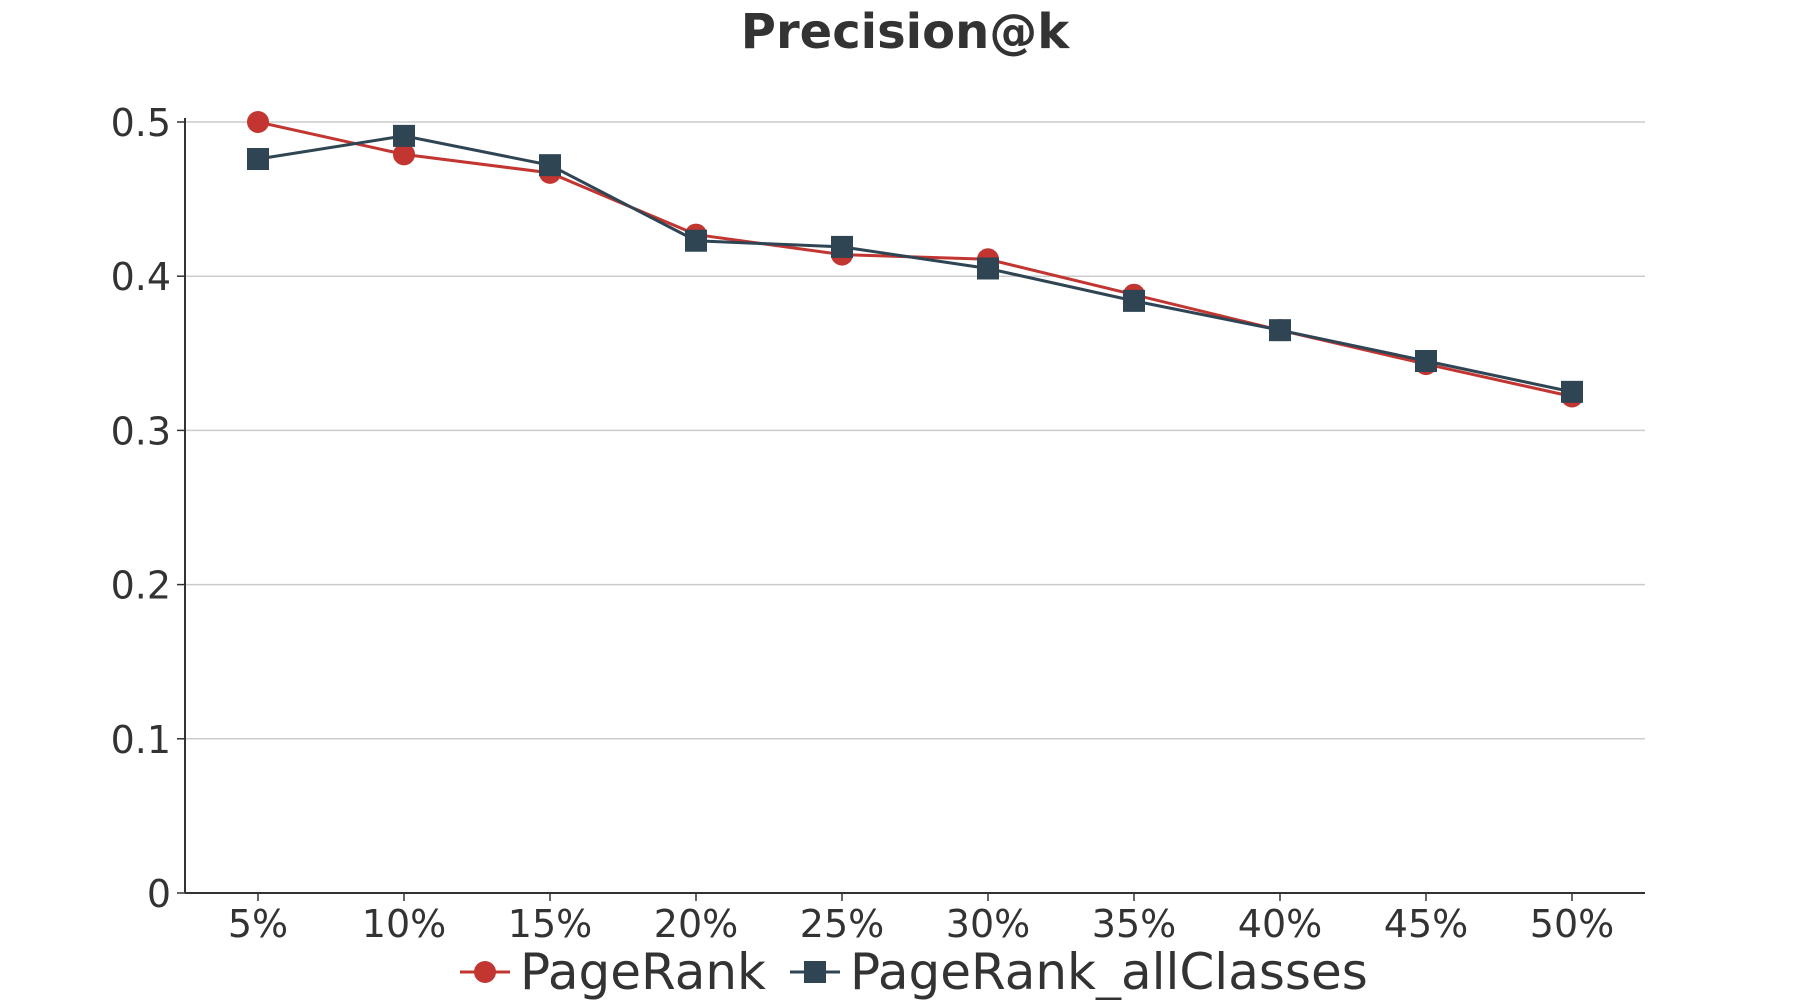 The height and width of the screenshot is (1000, 1800). I want to click on x-tick-label: 25%, so click(842, 924).